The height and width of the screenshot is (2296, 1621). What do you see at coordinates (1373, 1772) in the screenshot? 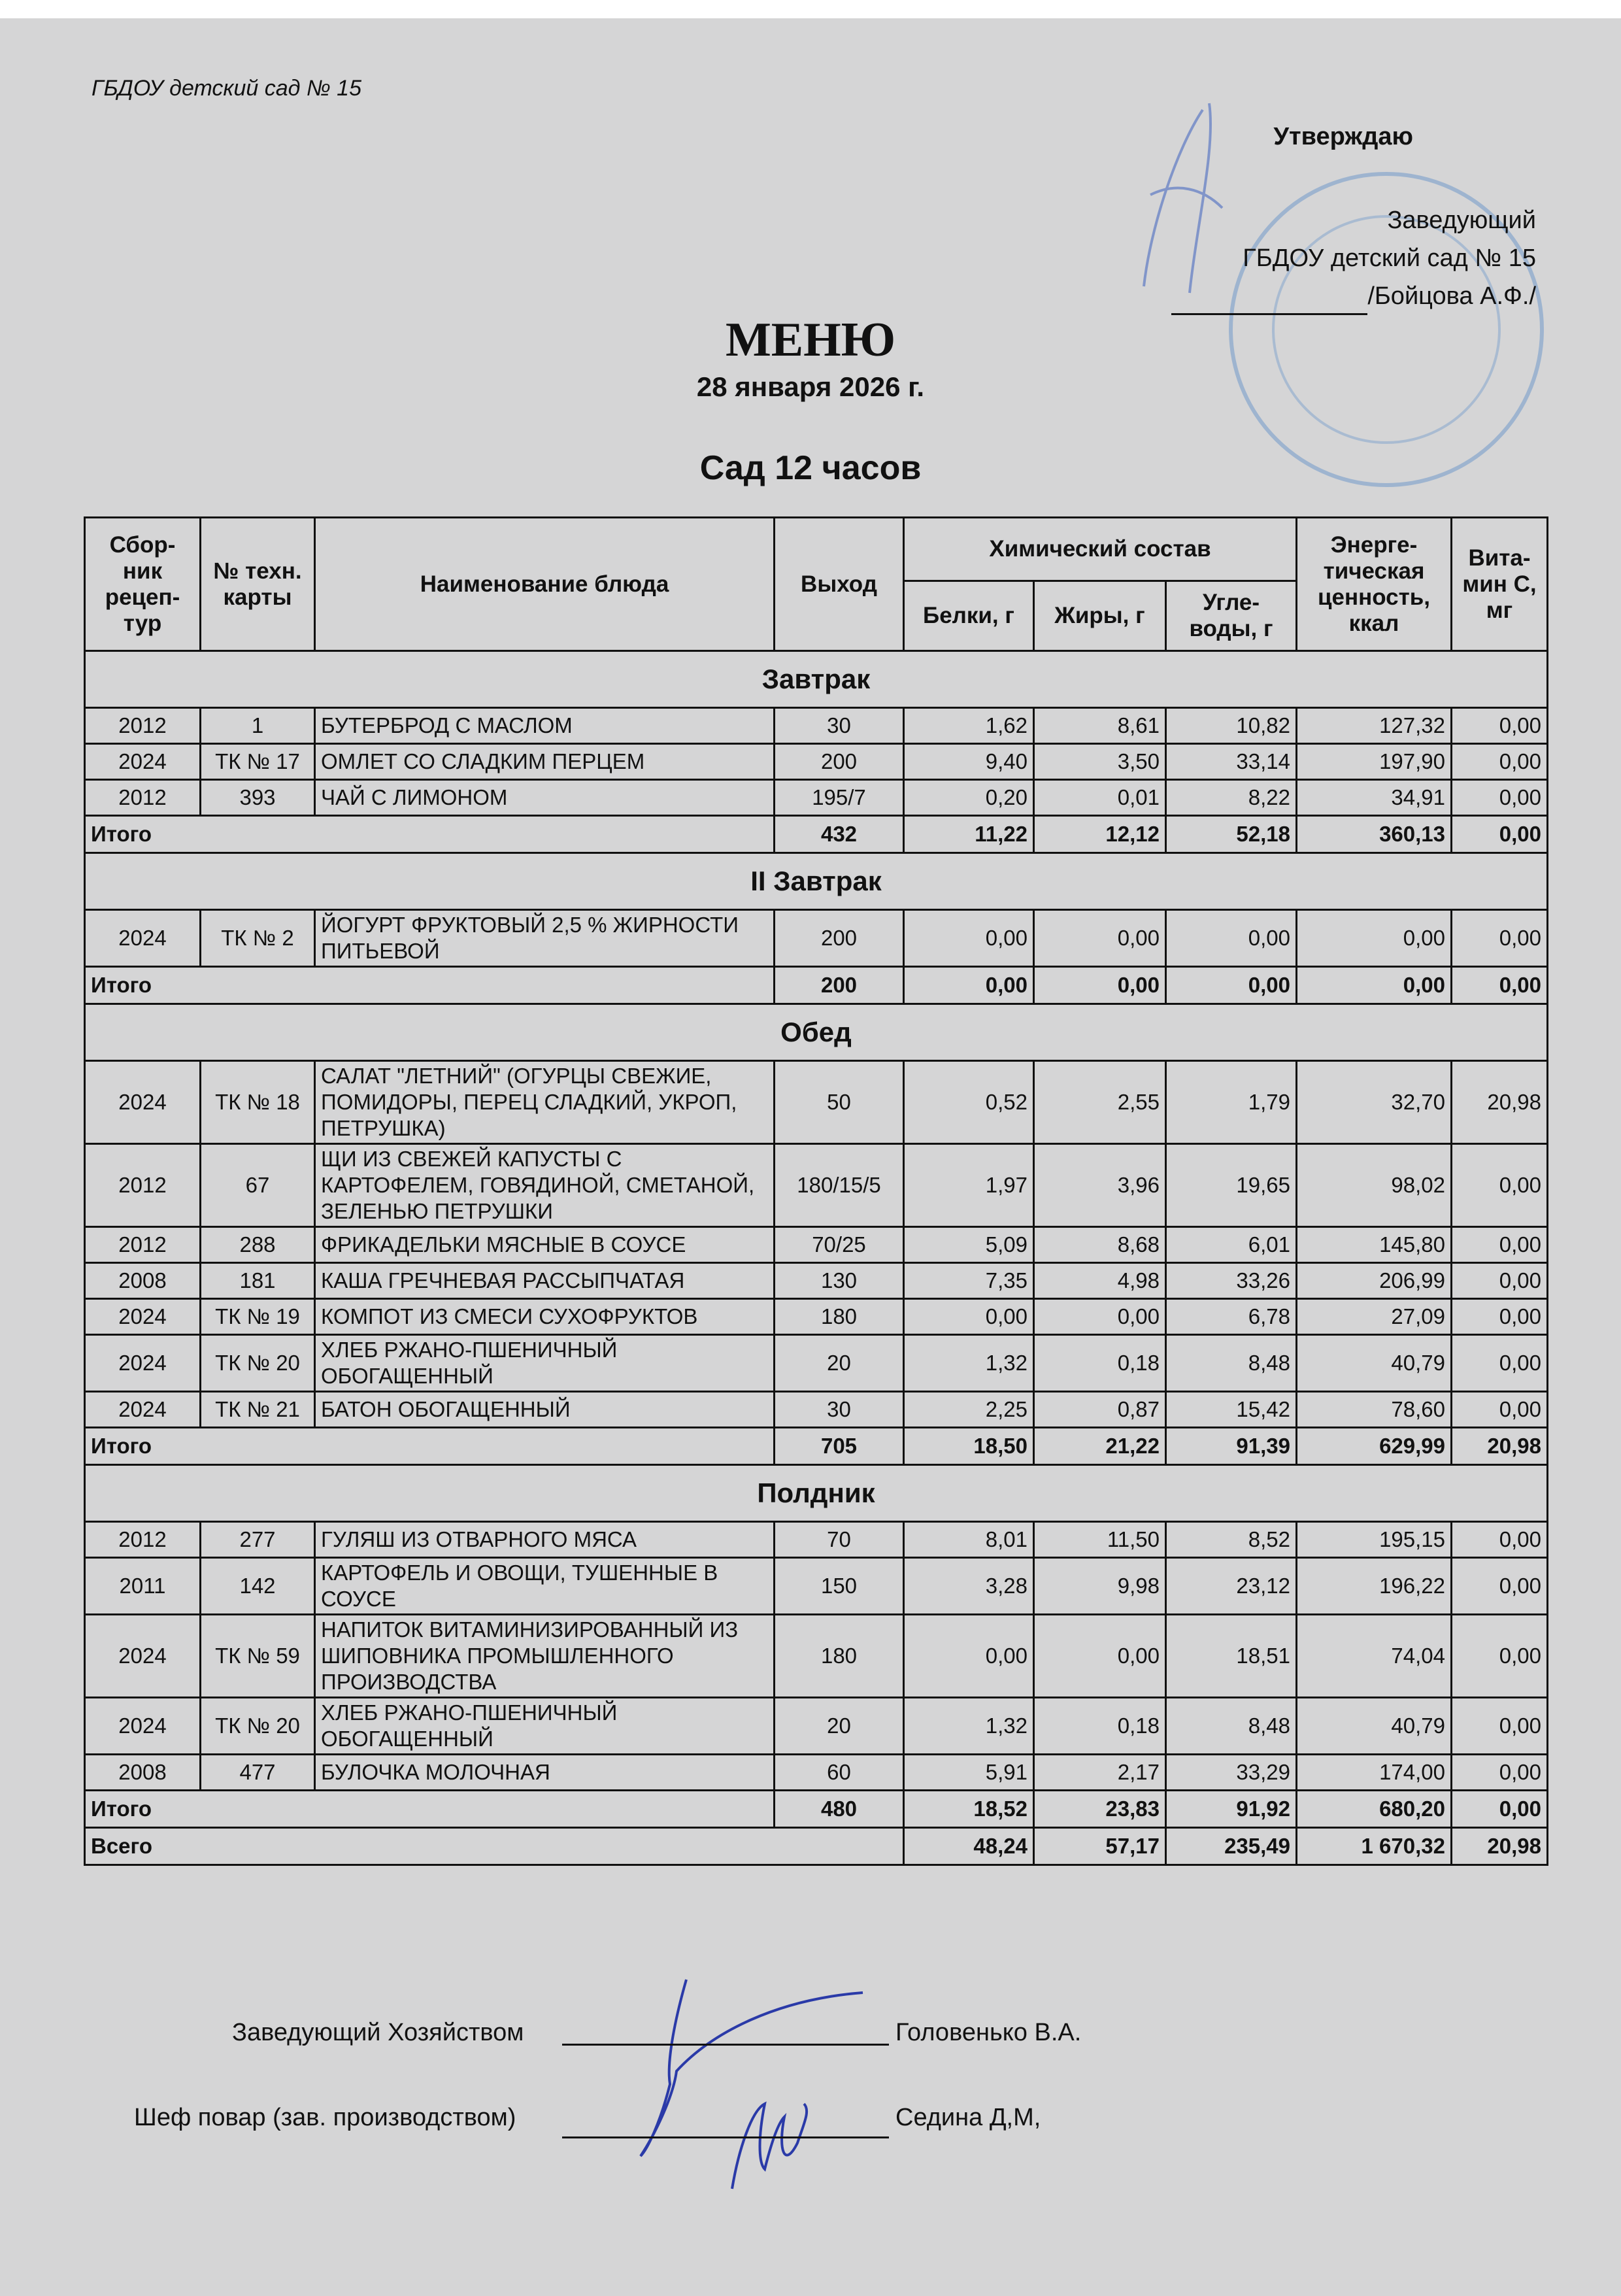
I see `cell-energy: 174,00` at bounding box center [1373, 1772].